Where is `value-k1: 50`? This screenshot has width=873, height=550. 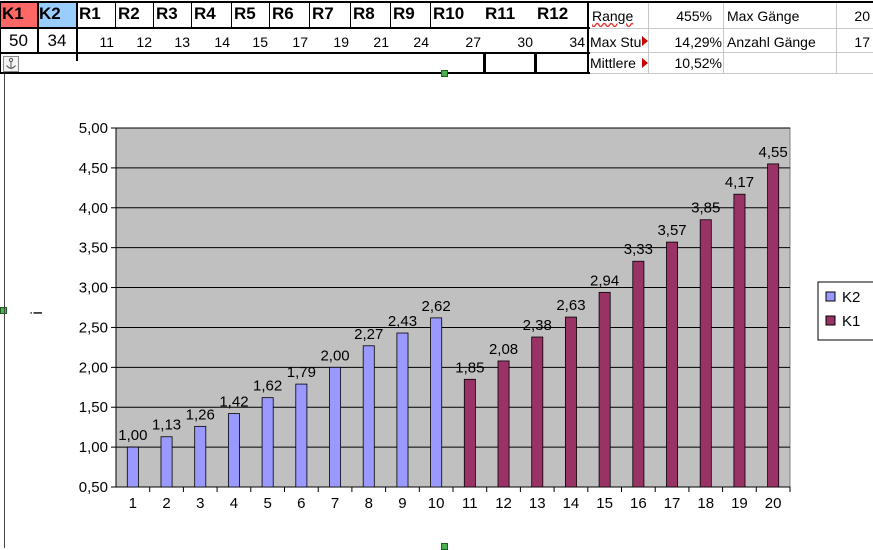
value-k1: 50 is located at coordinates (18, 40).